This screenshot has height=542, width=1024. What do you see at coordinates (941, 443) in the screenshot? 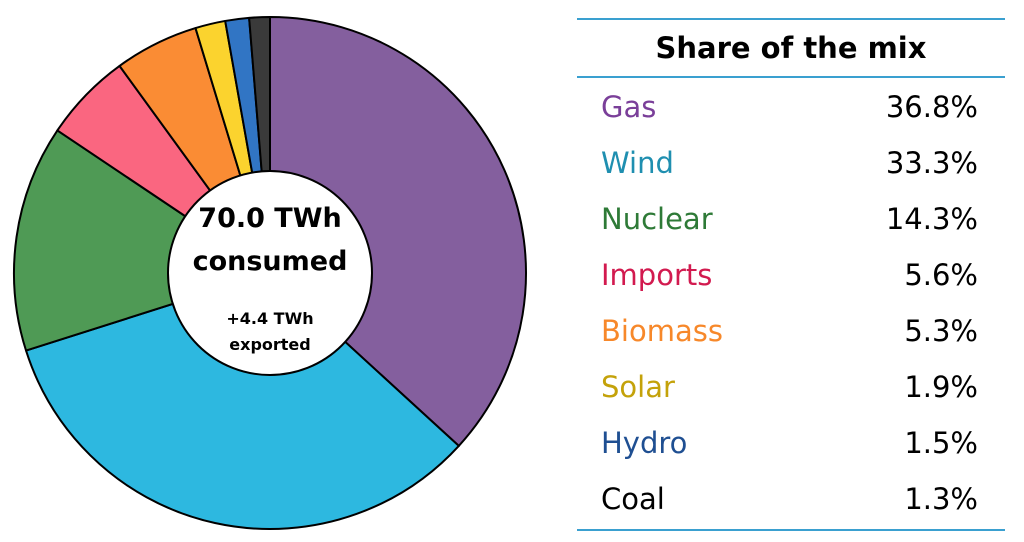
I see `row-share-value: 1.5%` at bounding box center [941, 443].